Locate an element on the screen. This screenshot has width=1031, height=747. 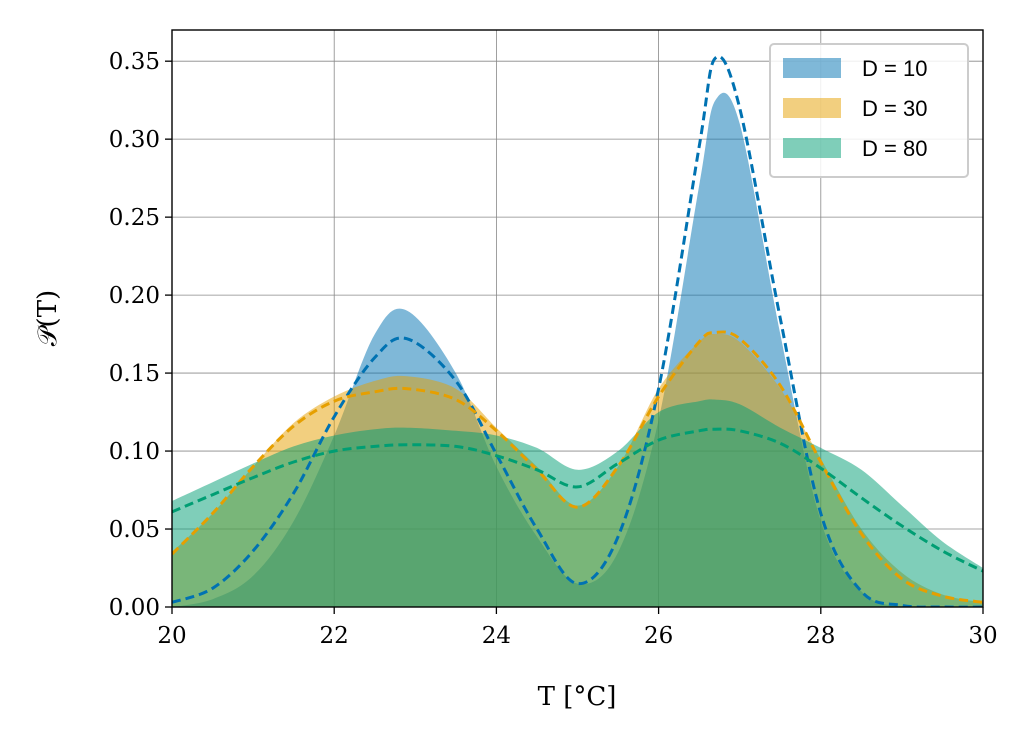
y-axis-ticks: 0.00 0.05 0.10 0.15 0.20 0.25 0.30 0.35 is located at coordinates (140, 335).